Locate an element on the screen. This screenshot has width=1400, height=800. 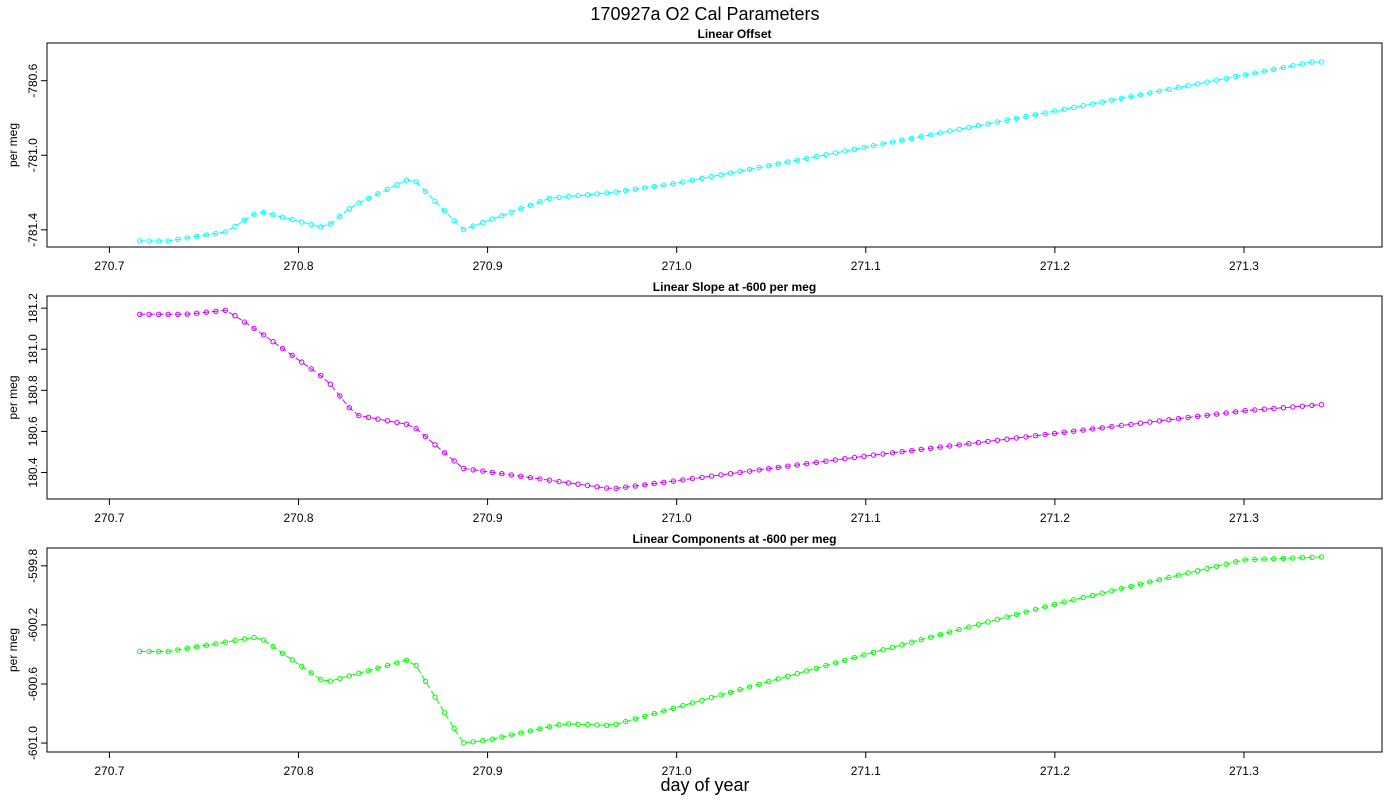
y-axis-title: per meg is located at coordinates (13, 145).